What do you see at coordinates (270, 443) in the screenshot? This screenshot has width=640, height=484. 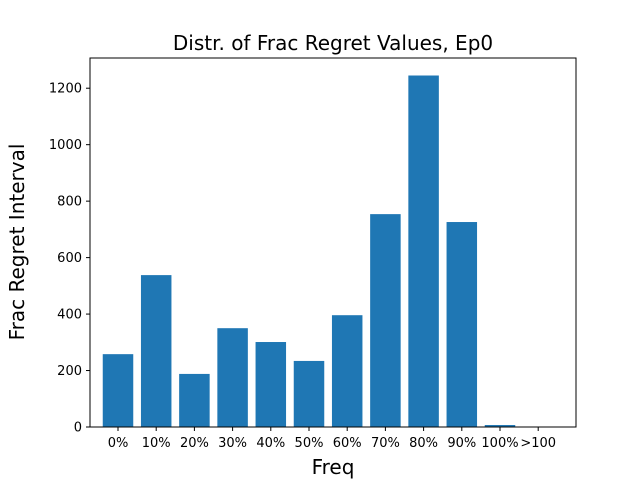 I see `x-tick-label-4: 40%` at bounding box center [270, 443].